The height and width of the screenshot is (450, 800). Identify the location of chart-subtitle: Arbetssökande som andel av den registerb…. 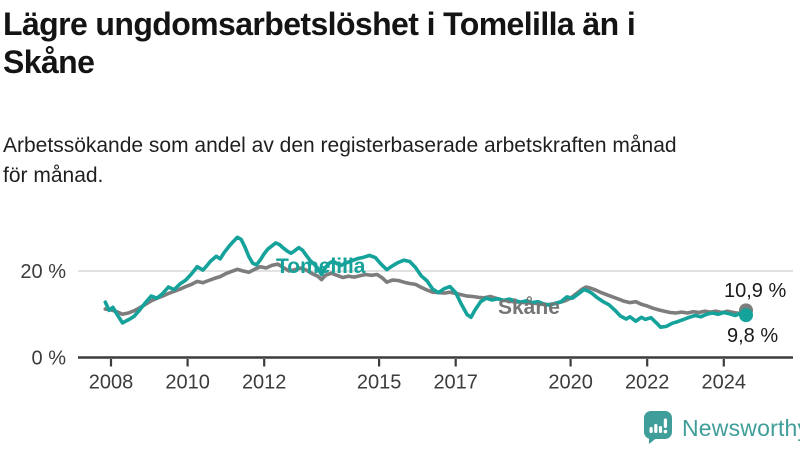
(340, 160).